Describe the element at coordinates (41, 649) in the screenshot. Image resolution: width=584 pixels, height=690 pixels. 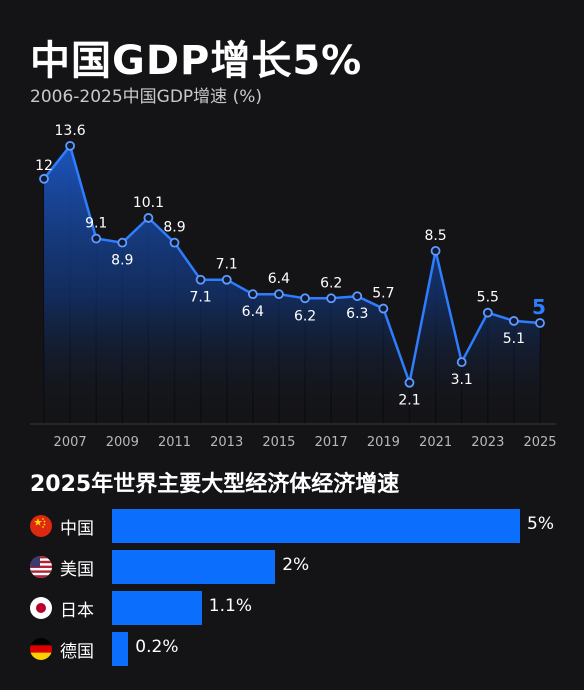
I see `germany-flag-icon` at that location.